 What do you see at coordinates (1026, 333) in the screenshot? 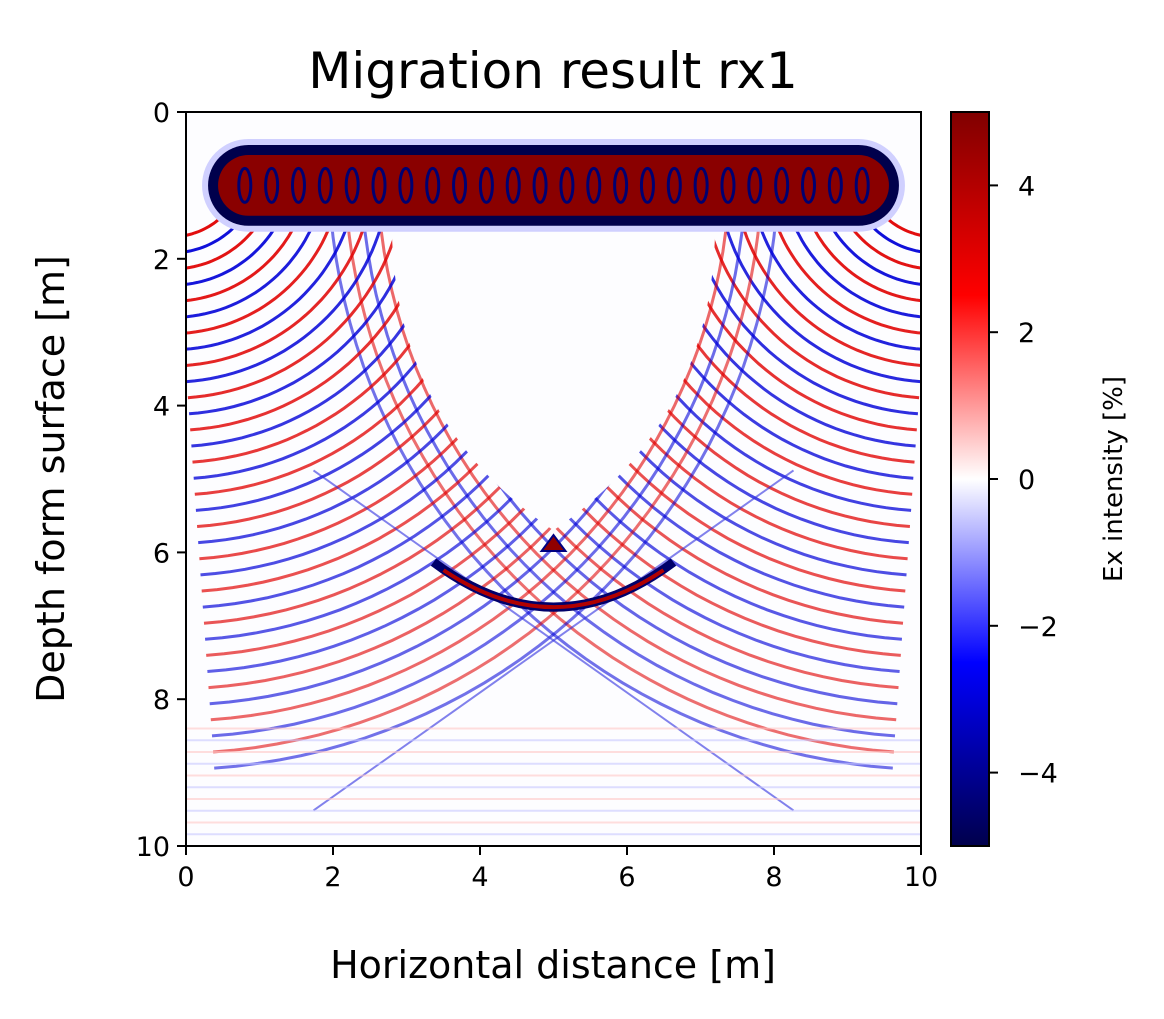
I see `colorbar-tick-label: 2` at bounding box center [1026, 333].